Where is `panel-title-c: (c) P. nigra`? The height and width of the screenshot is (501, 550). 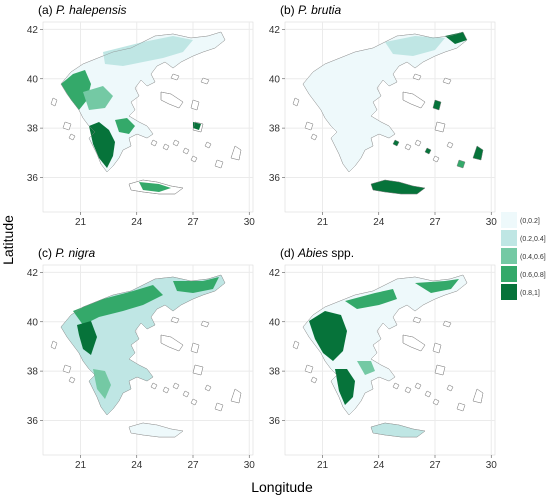 panel-title-c: (c) P. nigra is located at coordinates (66, 253).